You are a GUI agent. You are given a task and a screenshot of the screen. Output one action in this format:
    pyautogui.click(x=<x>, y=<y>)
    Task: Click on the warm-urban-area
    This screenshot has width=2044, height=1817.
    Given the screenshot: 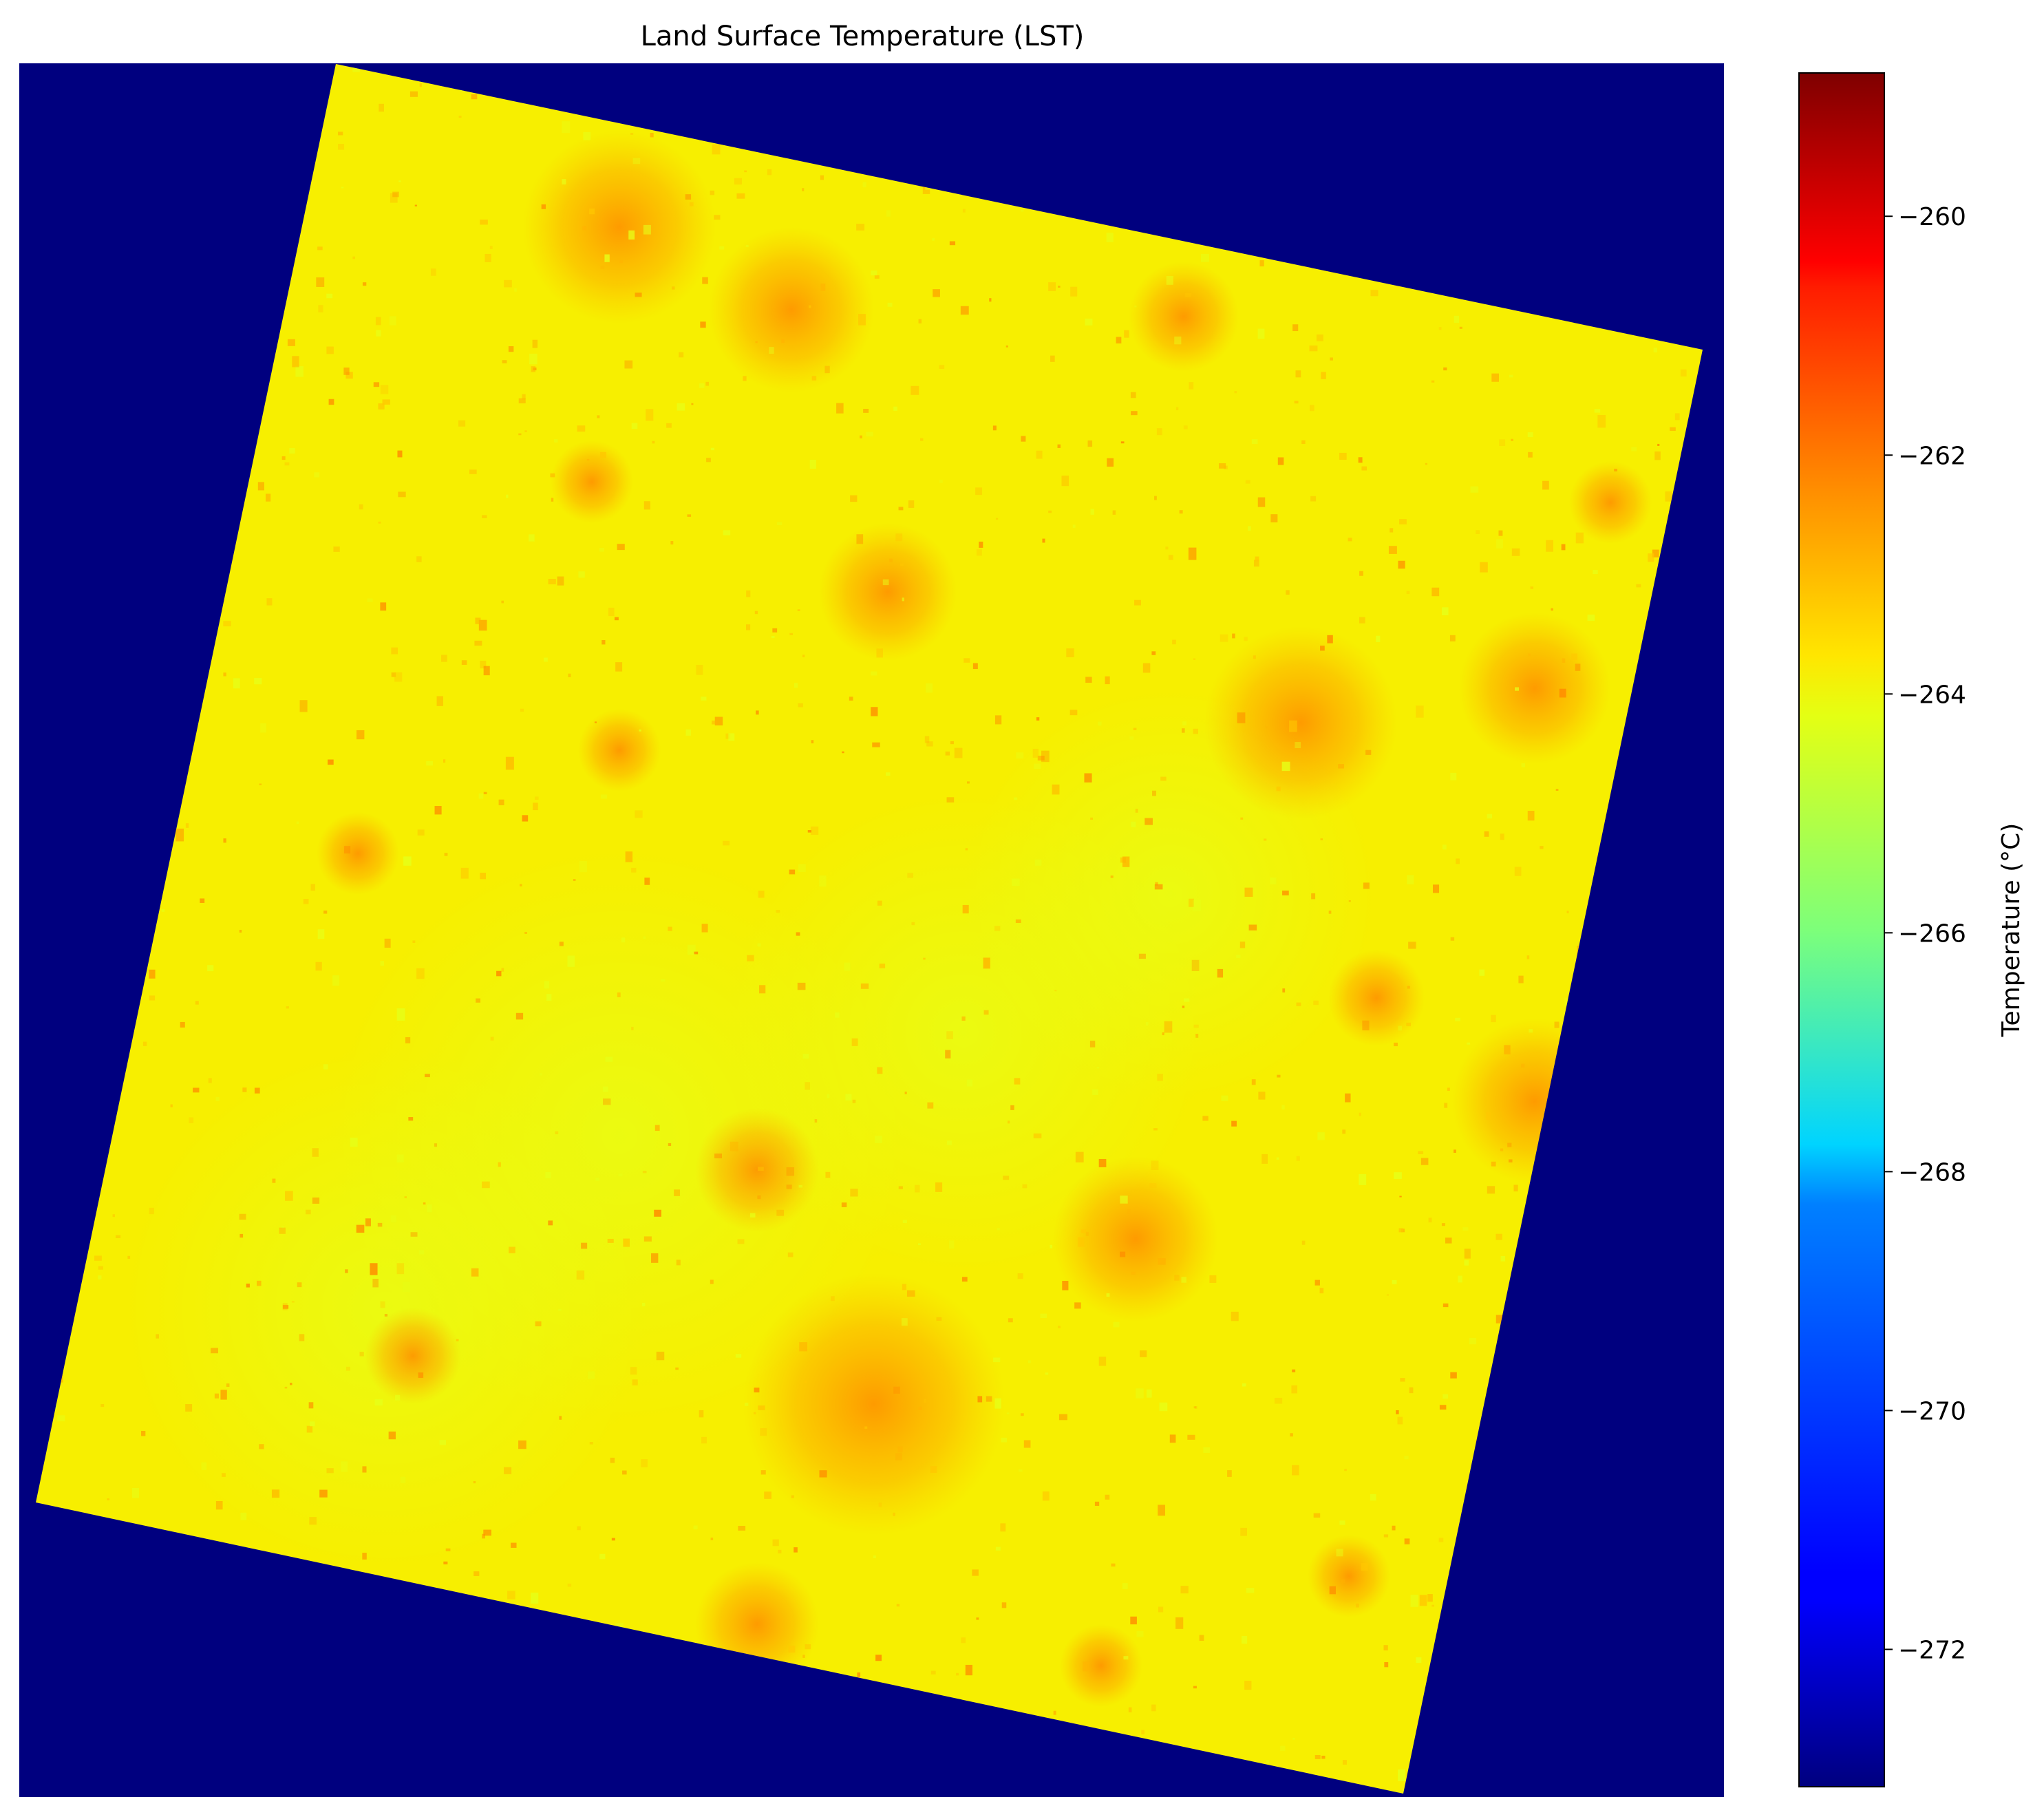 What is the action you would take?
    pyautogui.click(x=358, y=853)
    